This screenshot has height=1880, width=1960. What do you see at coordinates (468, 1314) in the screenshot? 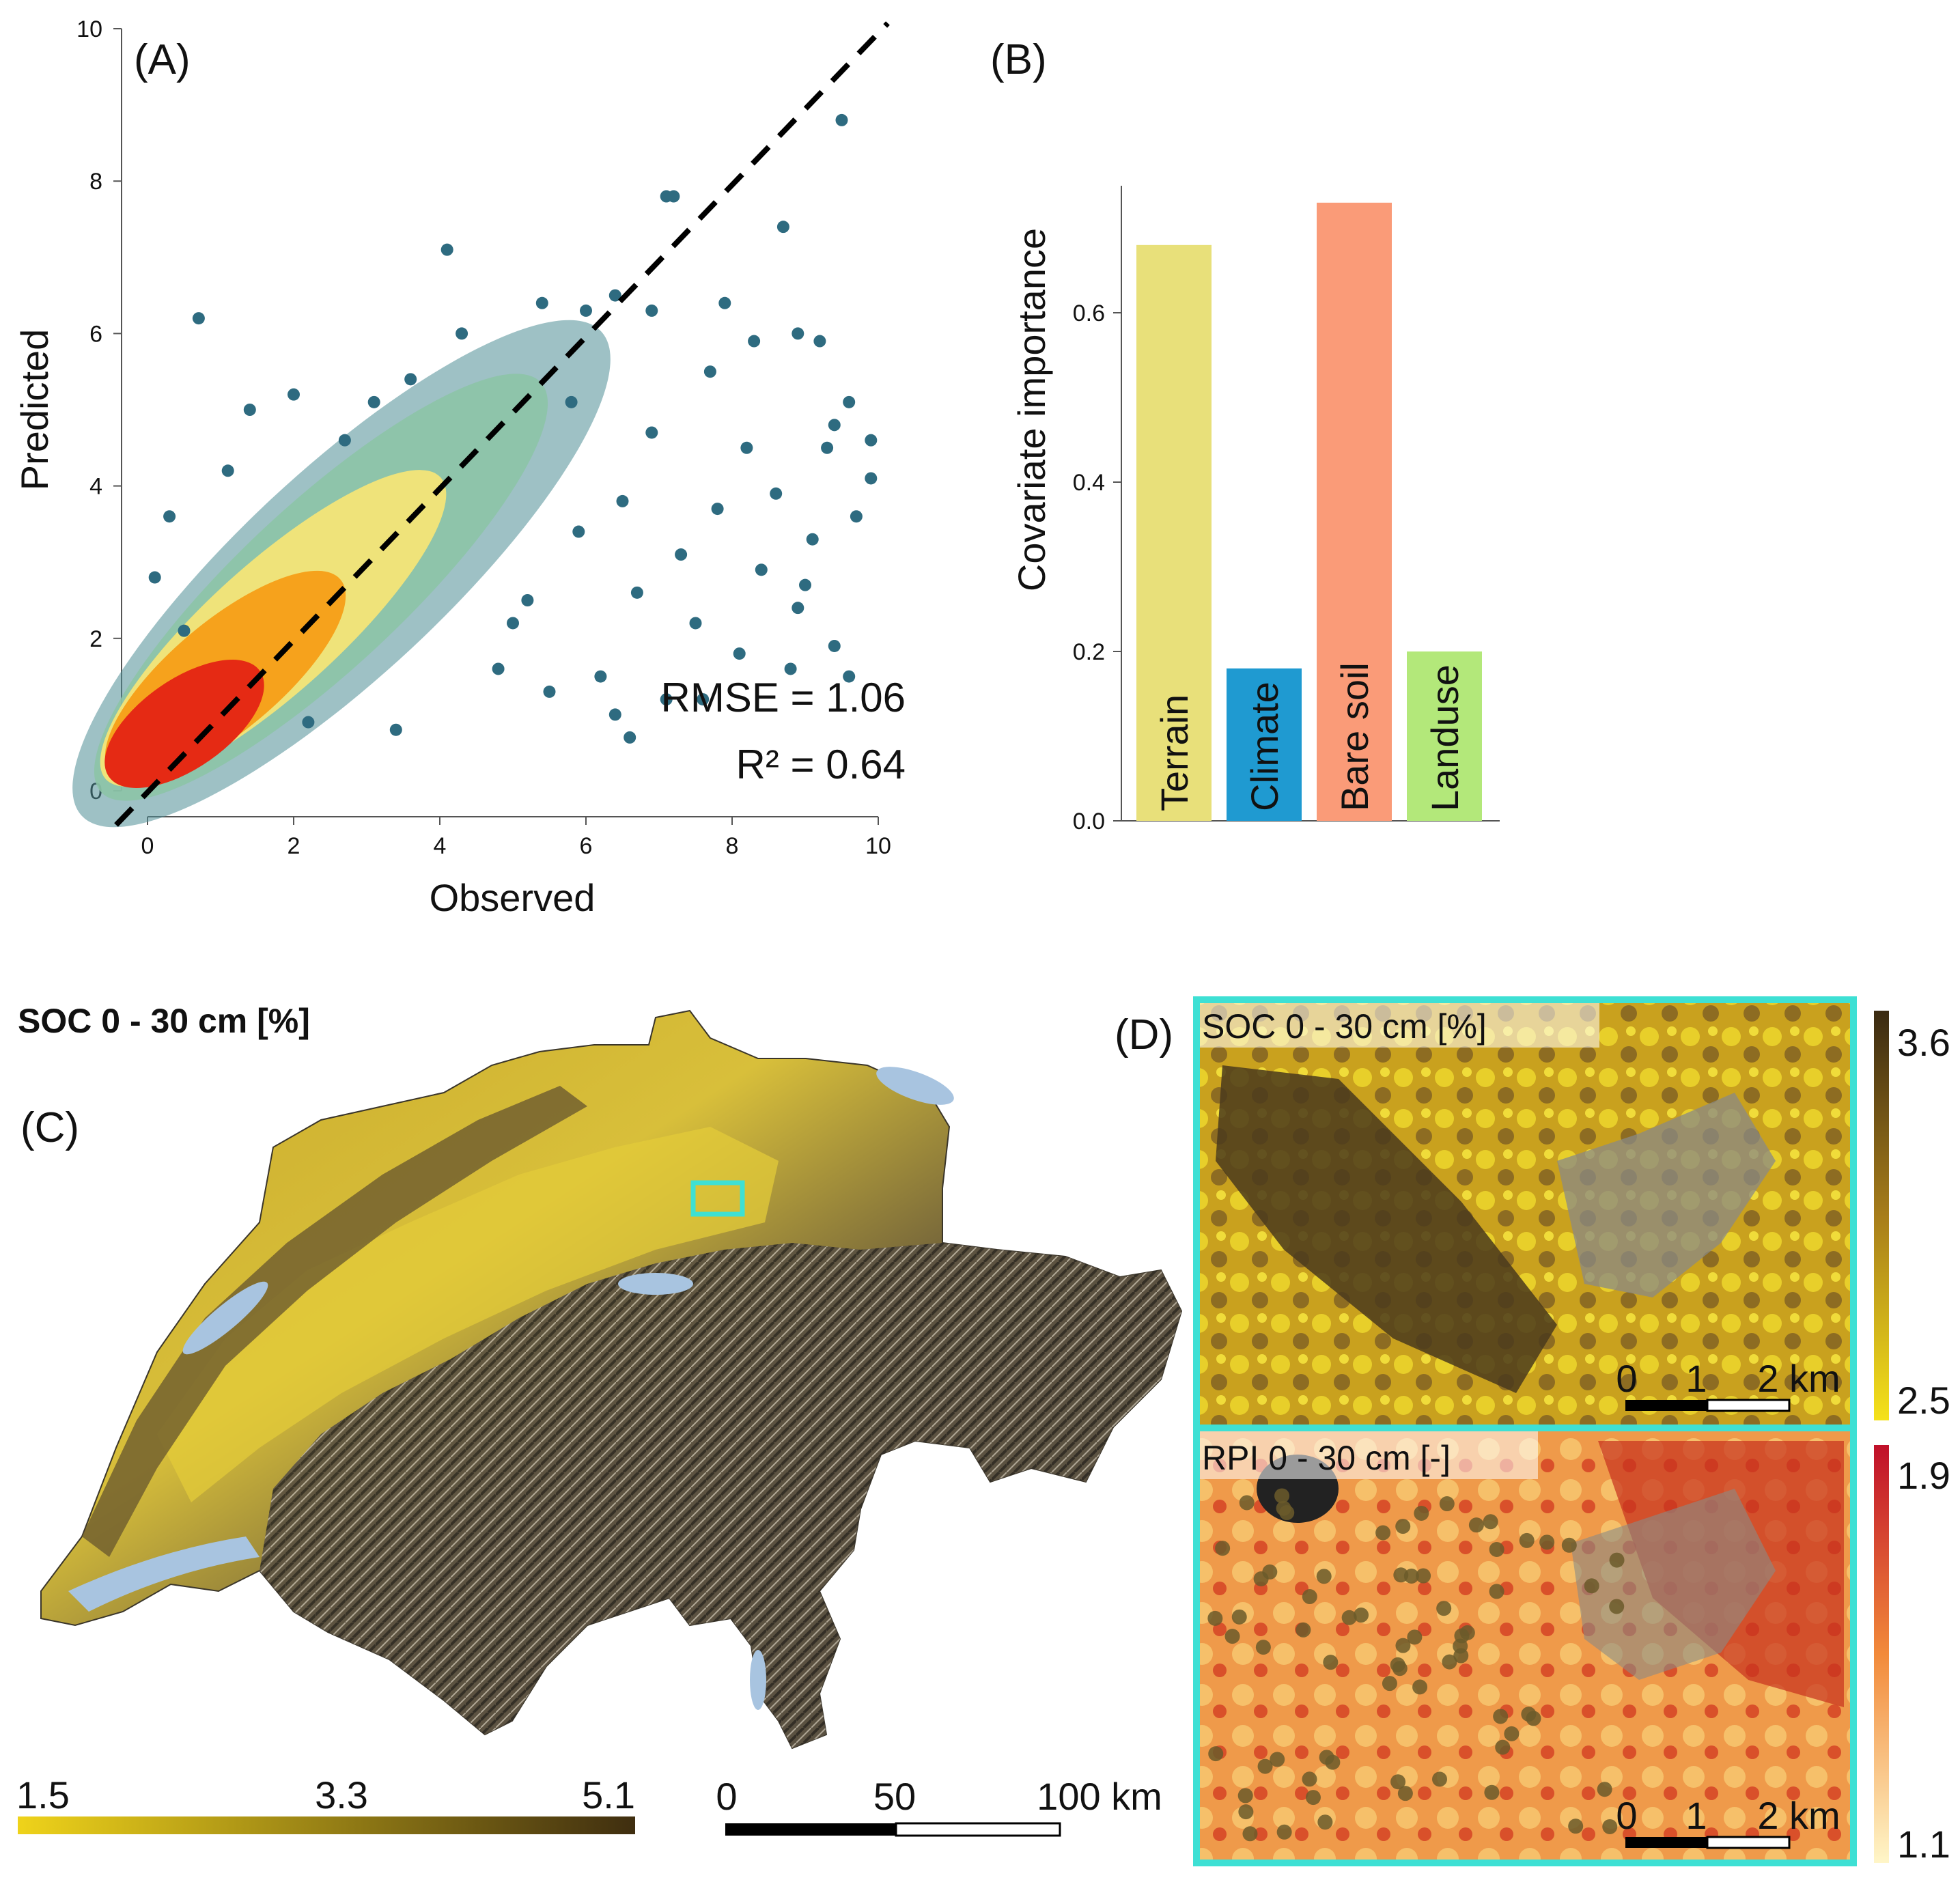
I see `plateau-relief` at bounding box center [468, 1314].